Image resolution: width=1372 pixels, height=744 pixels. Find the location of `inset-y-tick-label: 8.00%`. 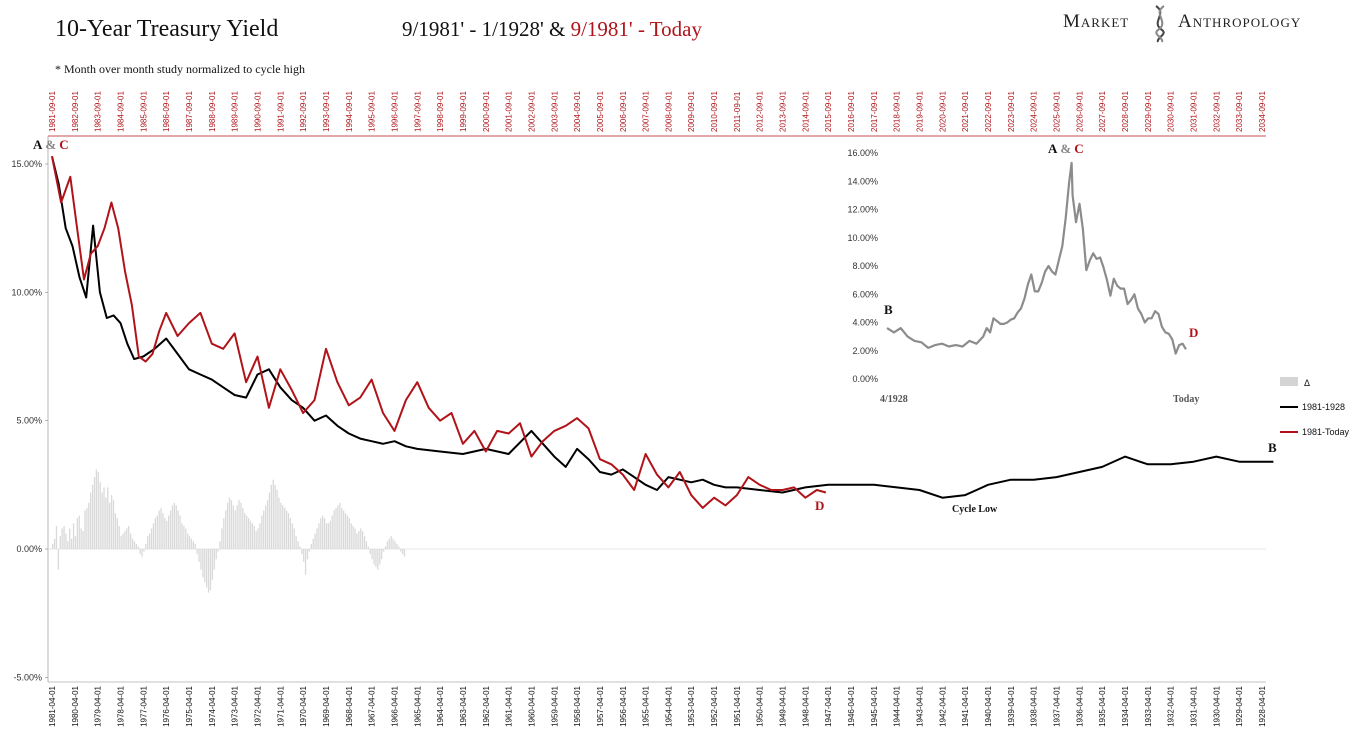

inset-y-tick-label: 8.00% is located at coordinates (865, 266).